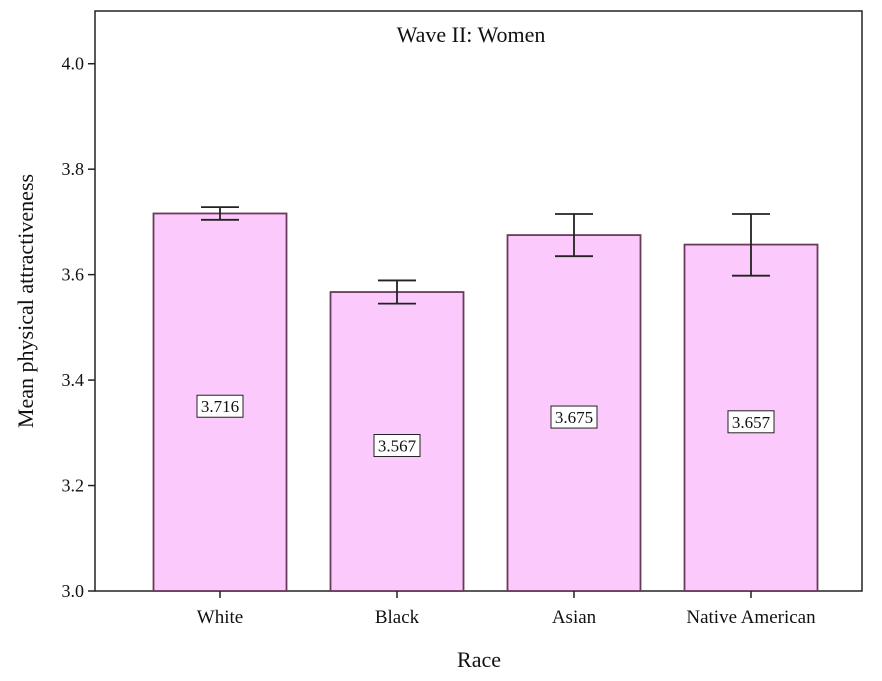 This screenshot has width=882, height=681. I want to click on y-tick-label: 3.0, so click(73, 591).